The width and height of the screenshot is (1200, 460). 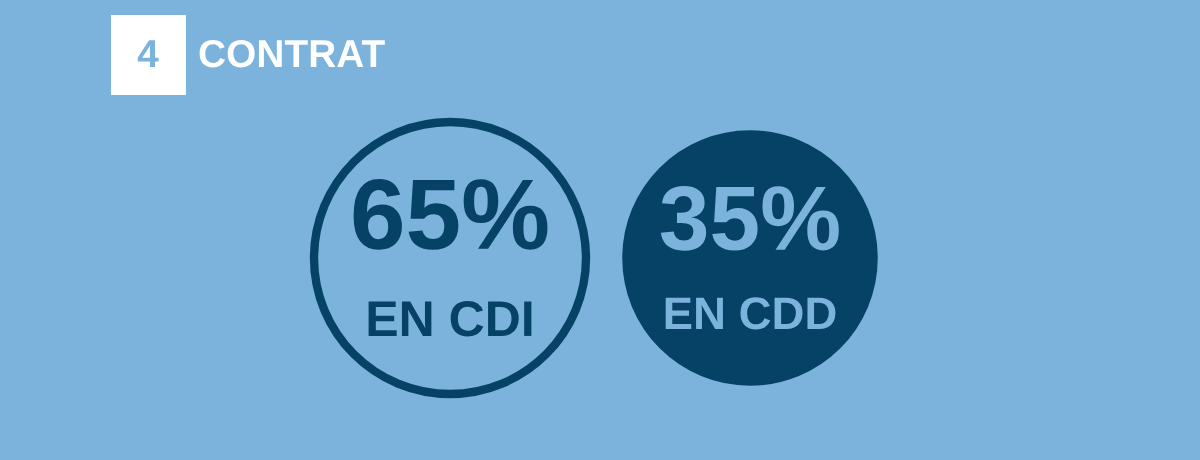 What do you see at coordinates (749, 218) in the screenshot?
I see `data-label: 35%` at bounding box center [749, 218].